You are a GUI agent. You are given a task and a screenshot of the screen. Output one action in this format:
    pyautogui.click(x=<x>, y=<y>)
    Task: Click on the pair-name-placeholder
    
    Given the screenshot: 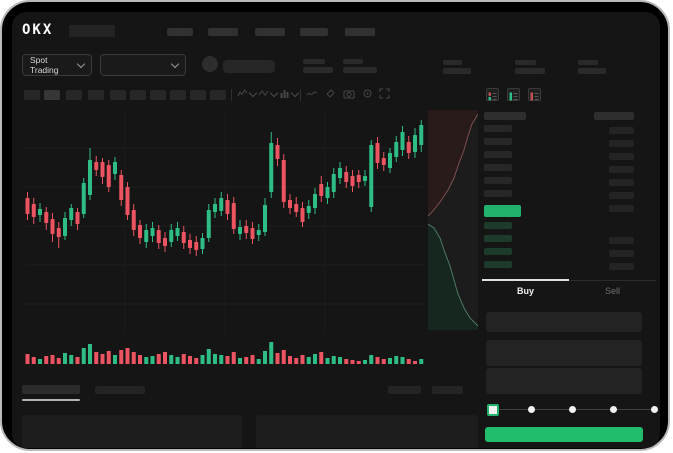 What is the action you would take?
    pyautogui.click(x=249, y=66)
    